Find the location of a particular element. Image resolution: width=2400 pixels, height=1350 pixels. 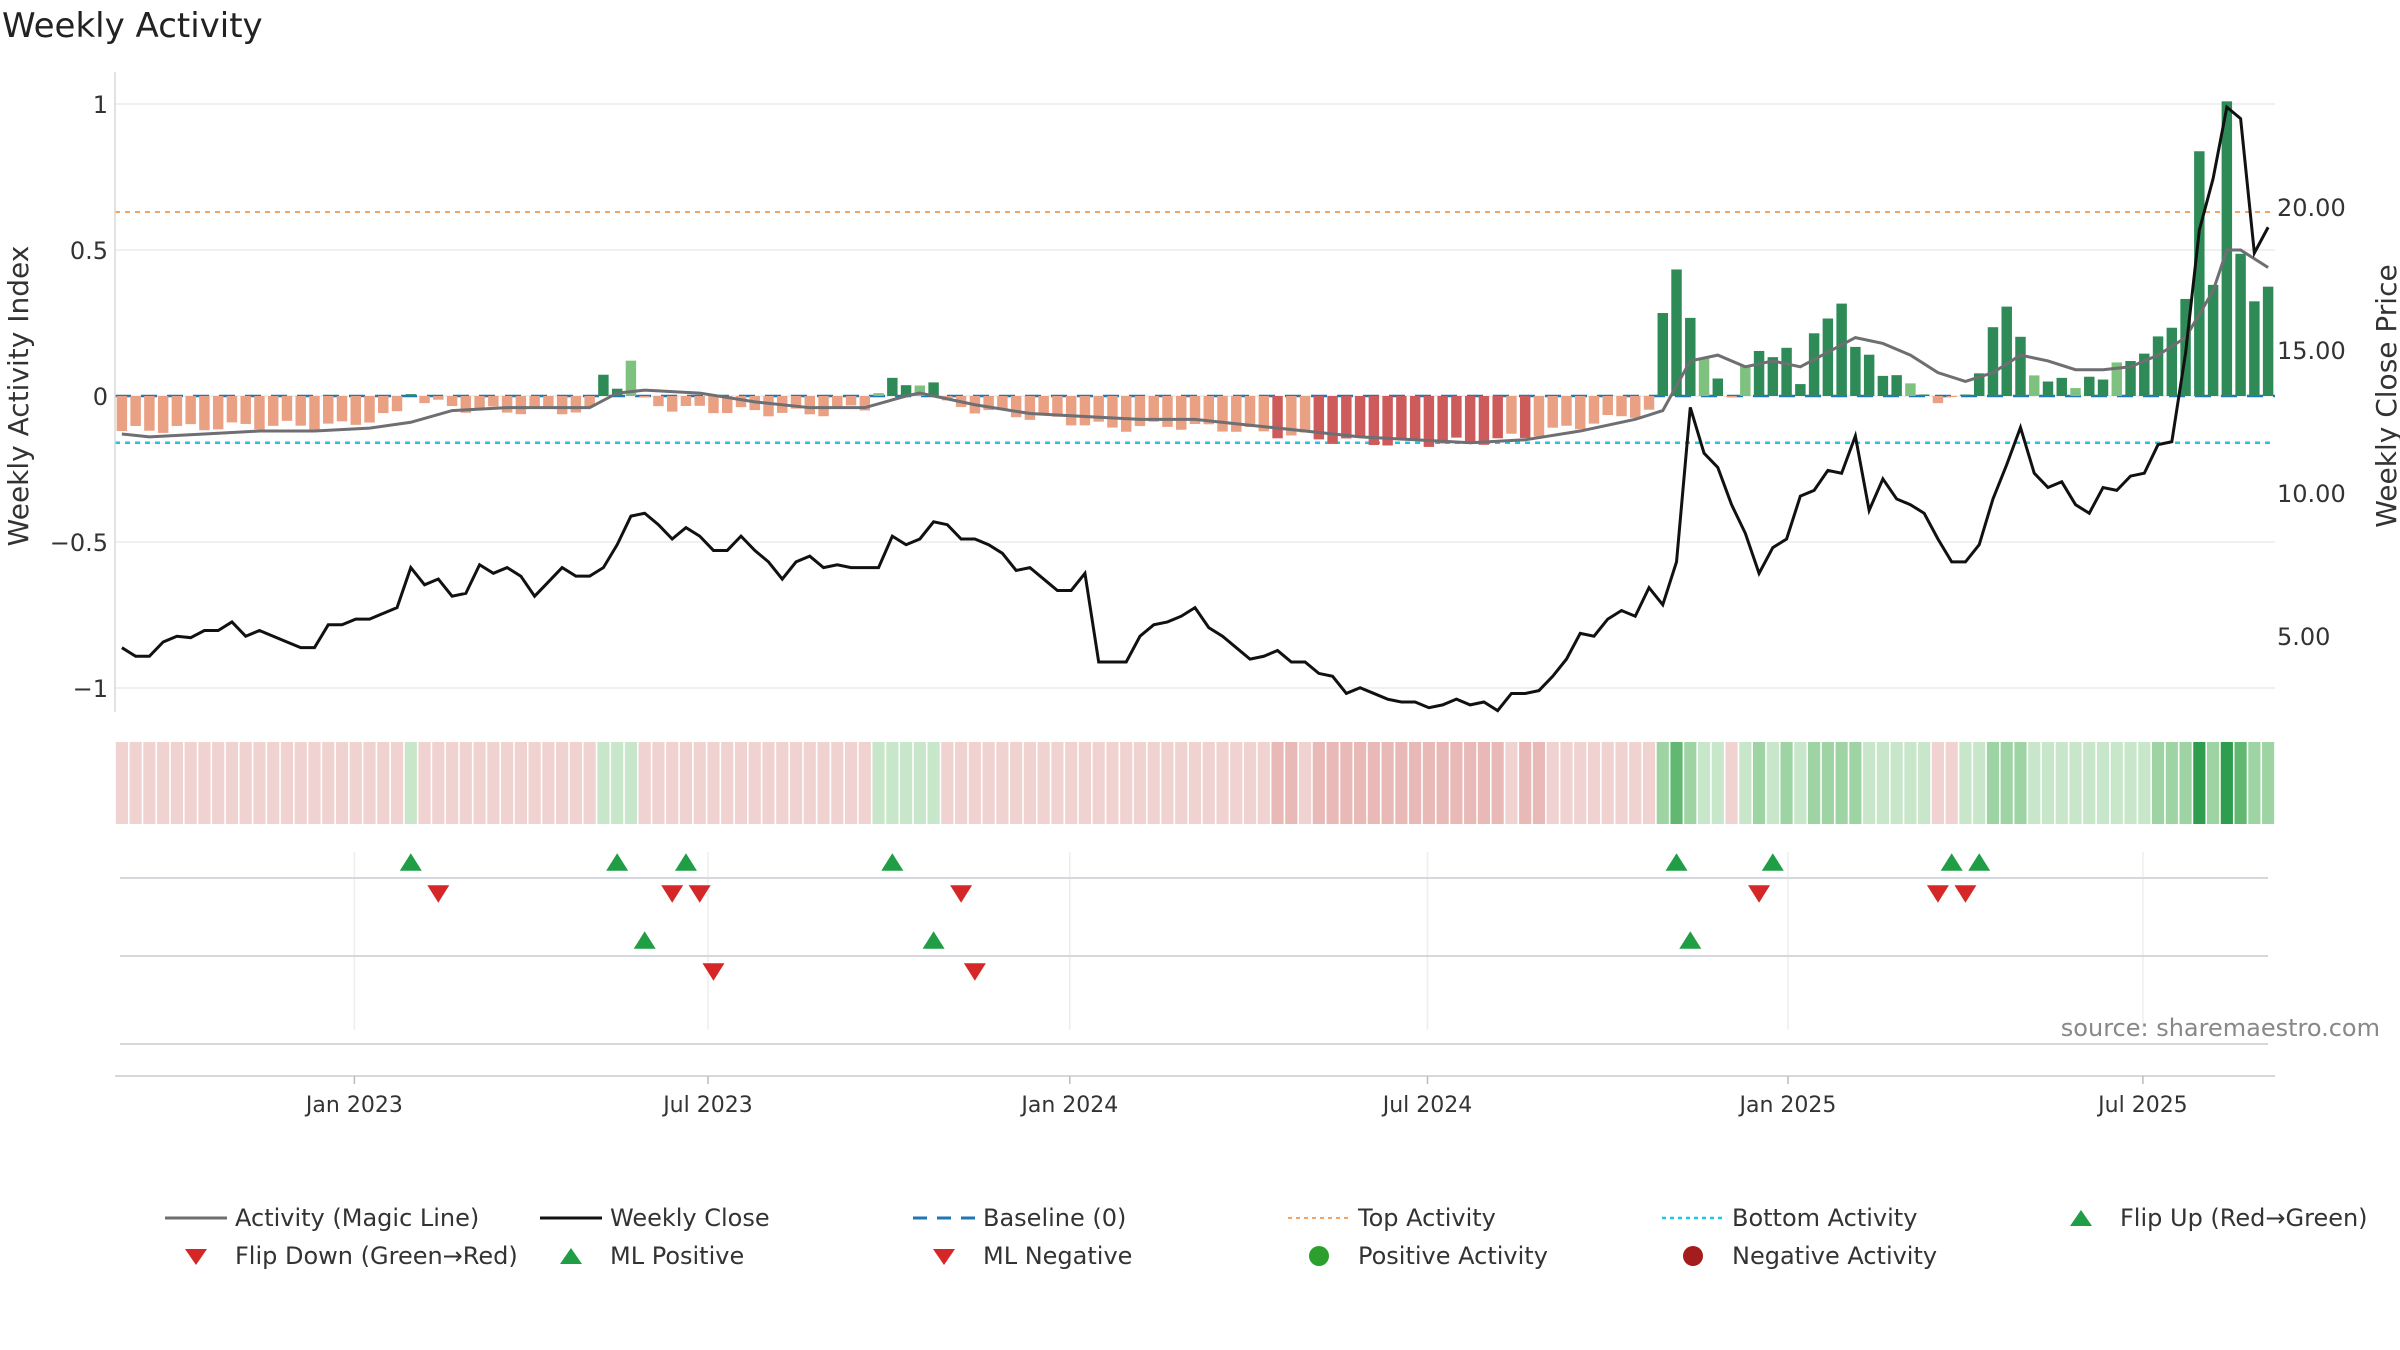

y2-axis-label: Weekly Close Price is located at coordinates (2385, 395).